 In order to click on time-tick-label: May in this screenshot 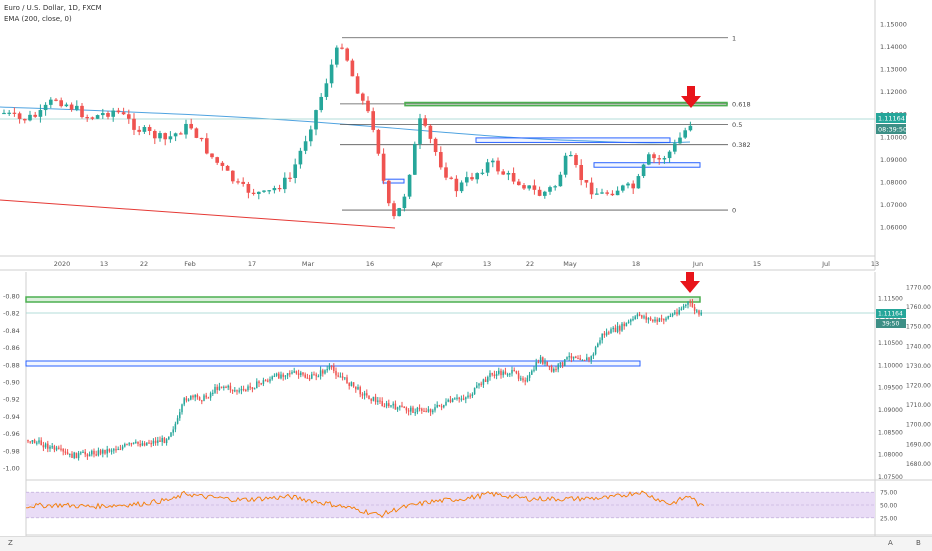, I will do `click(570, 264)`.